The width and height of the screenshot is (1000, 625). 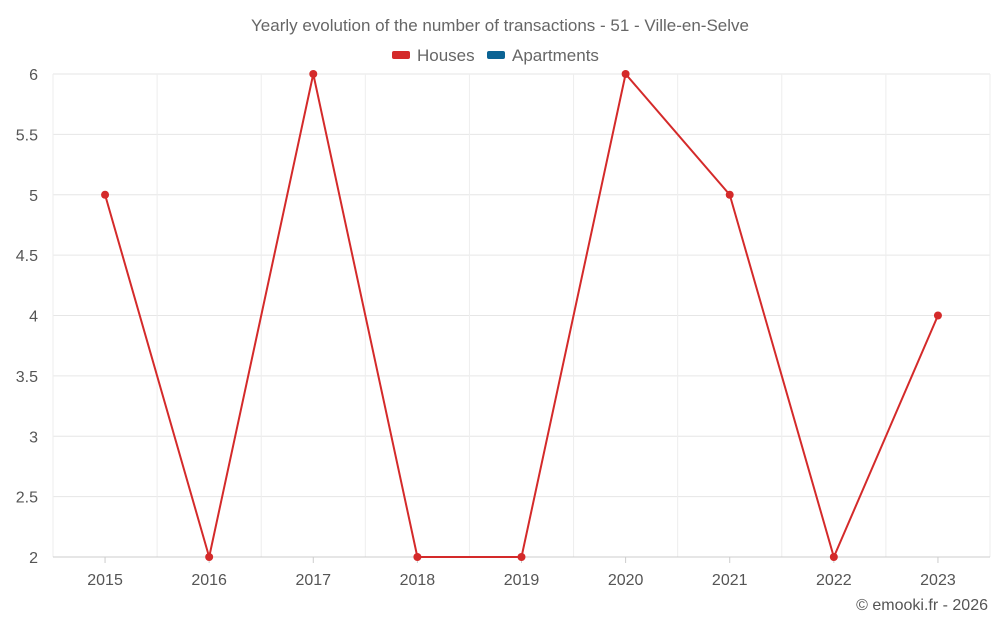 I want to click on legend-item-houses: Houses, so click(x=433, y=55).